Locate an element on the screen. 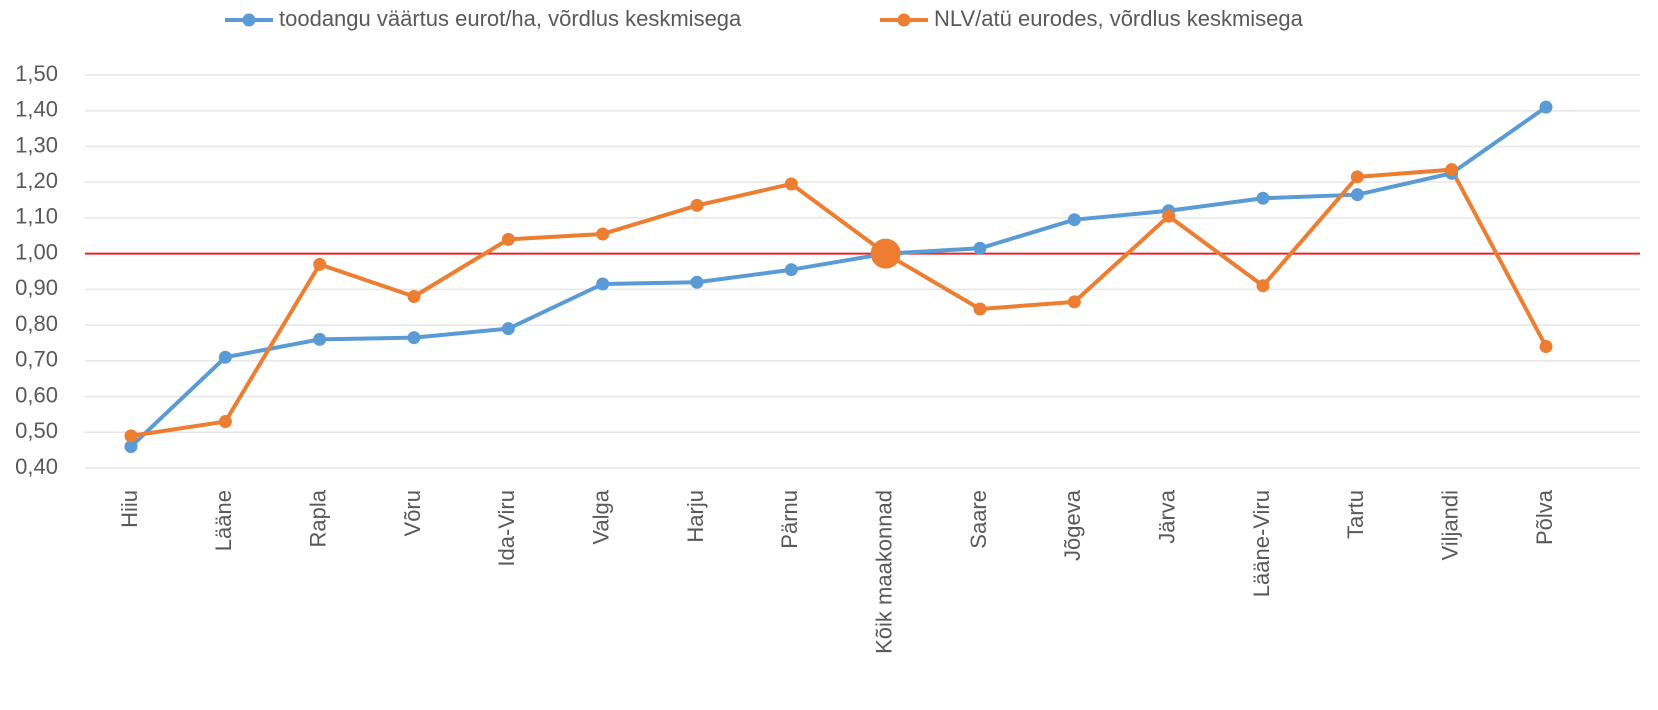 This screenshot has width=1658, height=710. x-tick-label: Järva is located at coordinates (1166, 516).